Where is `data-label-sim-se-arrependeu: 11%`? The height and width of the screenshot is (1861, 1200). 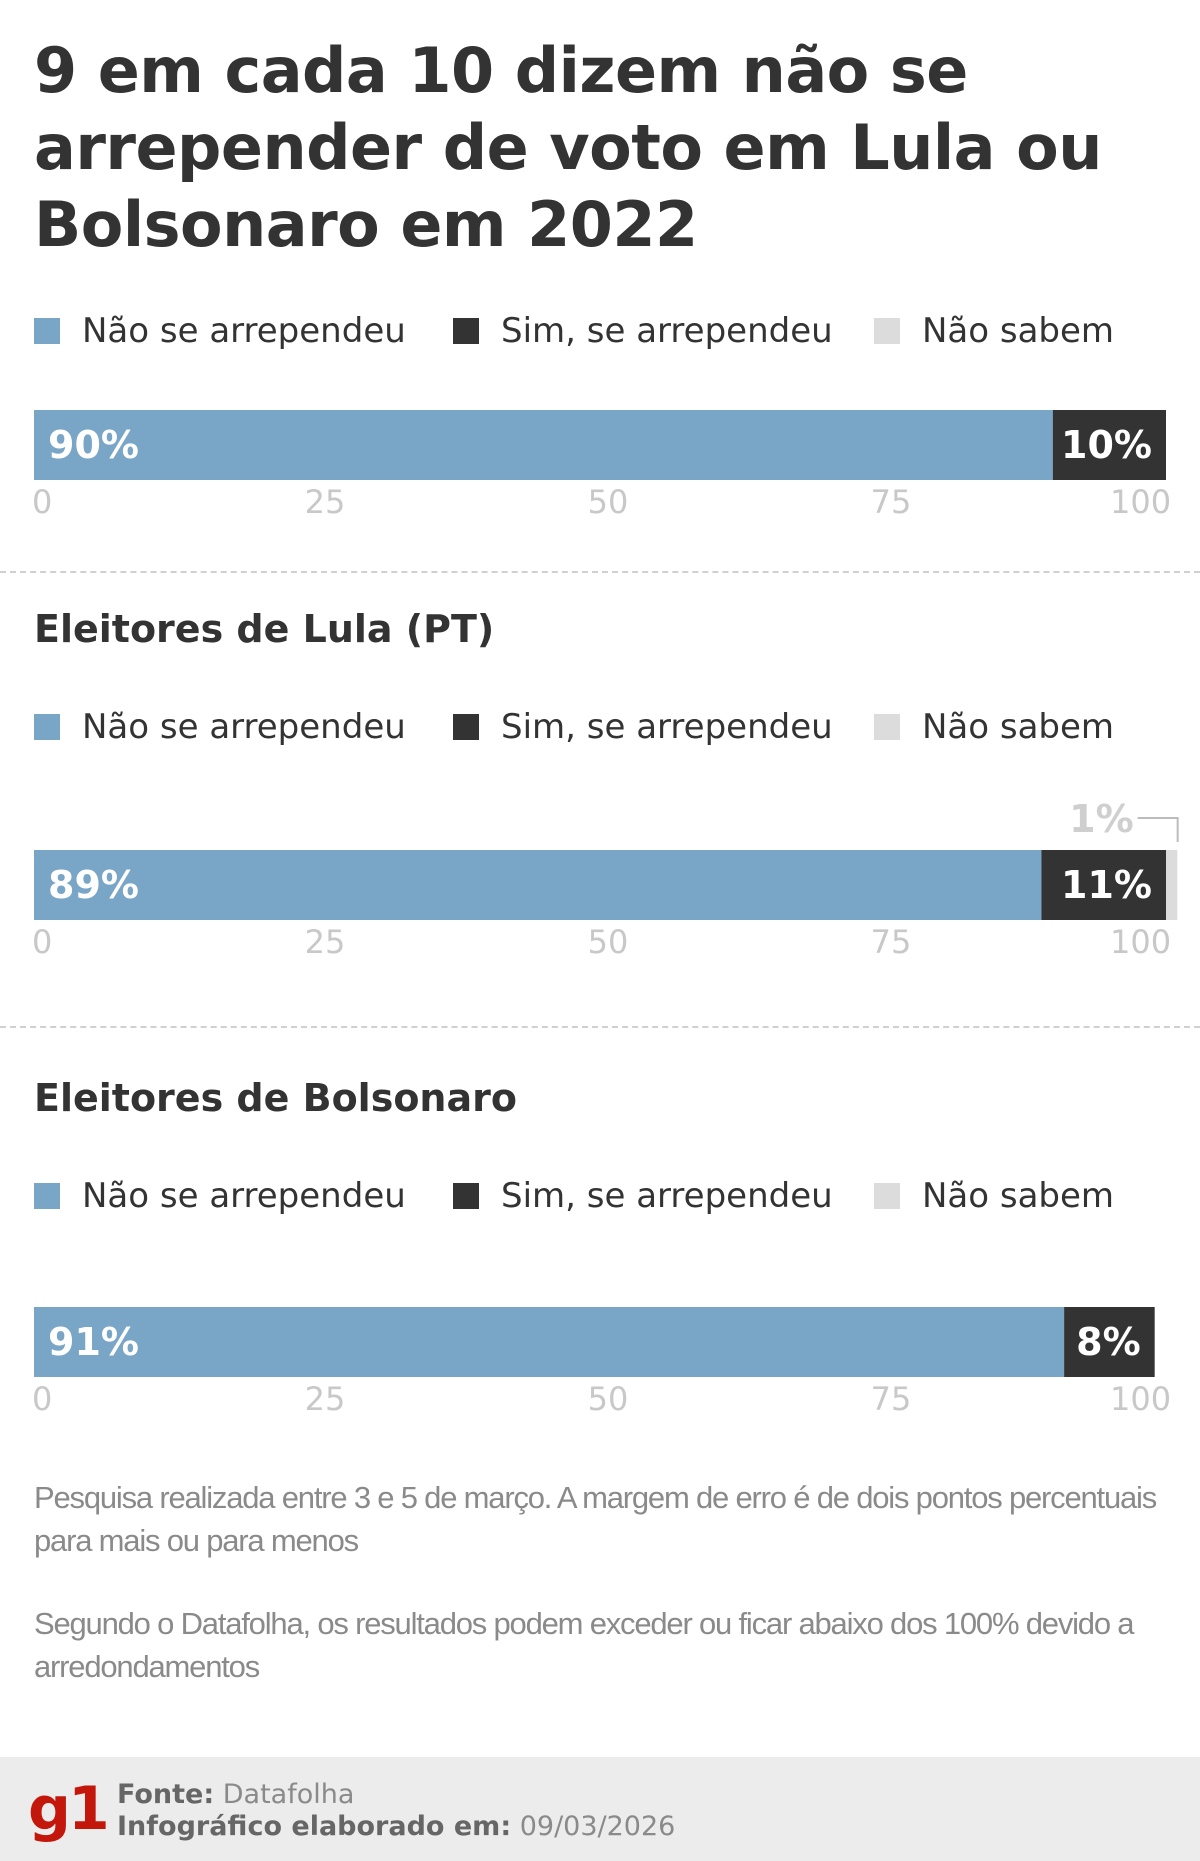
data-label-sim-se-arrependeu: 11% is located at coordinates (1106, 885).